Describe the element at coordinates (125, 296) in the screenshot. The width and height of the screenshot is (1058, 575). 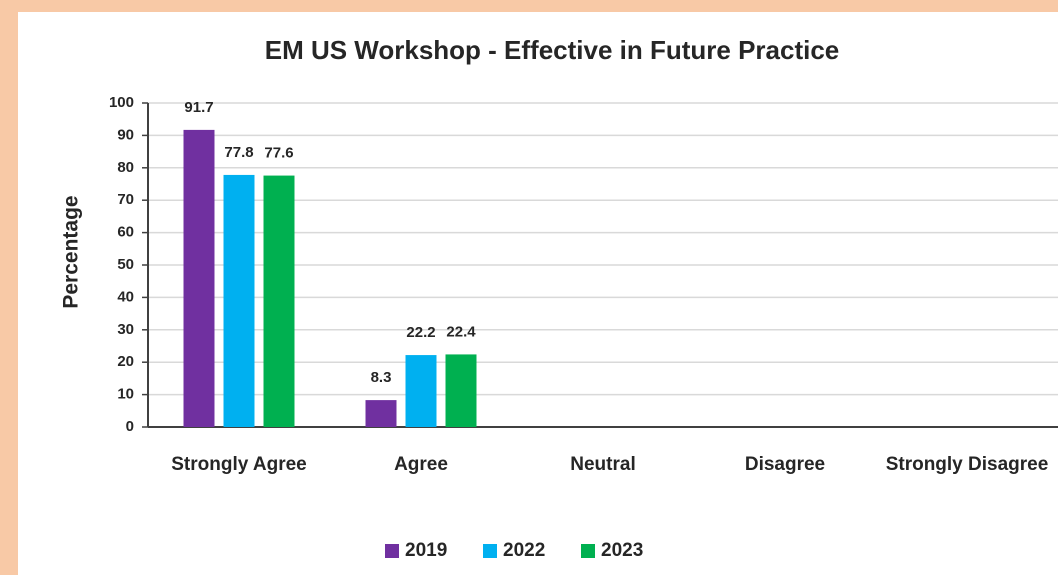
I see `y-tick-label: 40` at that location.